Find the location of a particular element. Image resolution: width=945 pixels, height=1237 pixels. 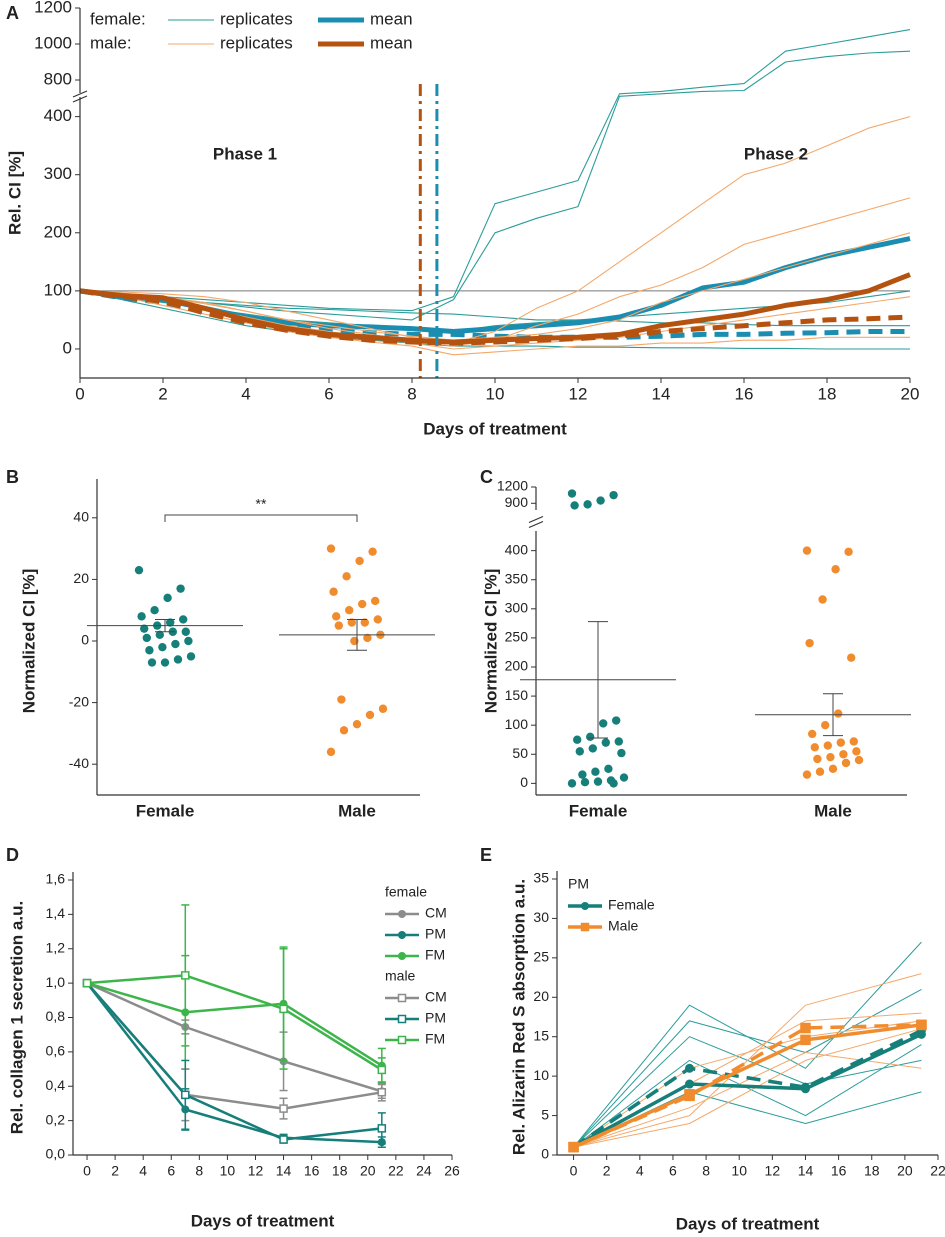

y-tick-label: -20 is located at coordinates (79, 701).